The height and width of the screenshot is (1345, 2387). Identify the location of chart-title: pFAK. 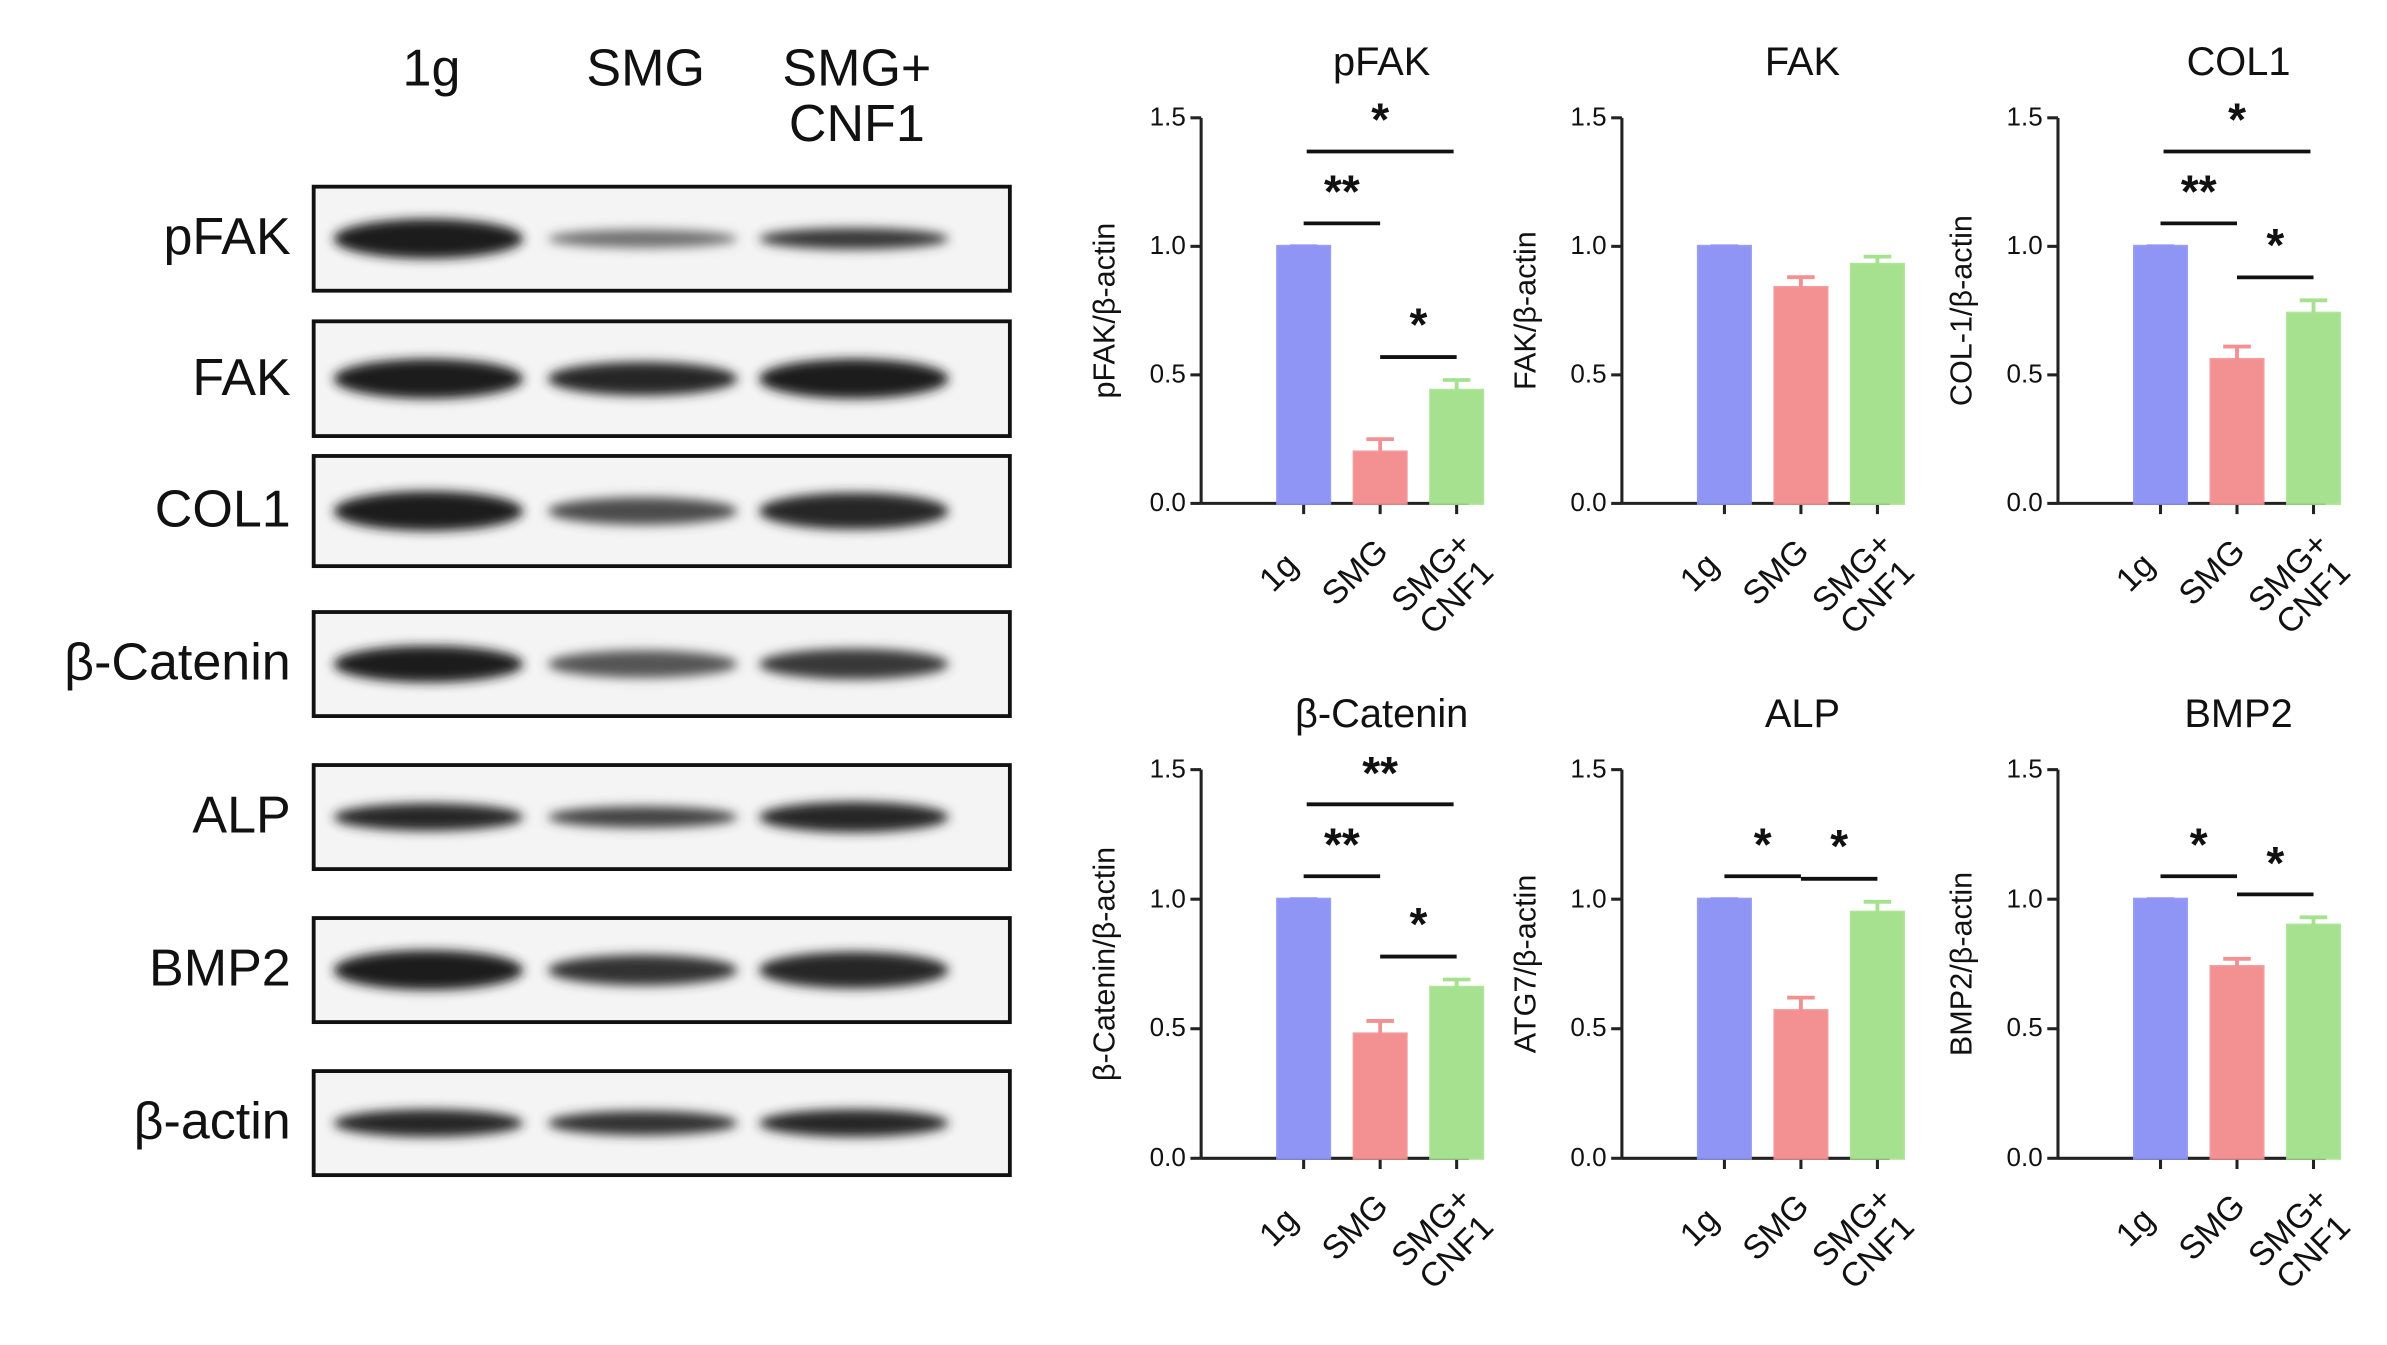
(1382, 61).